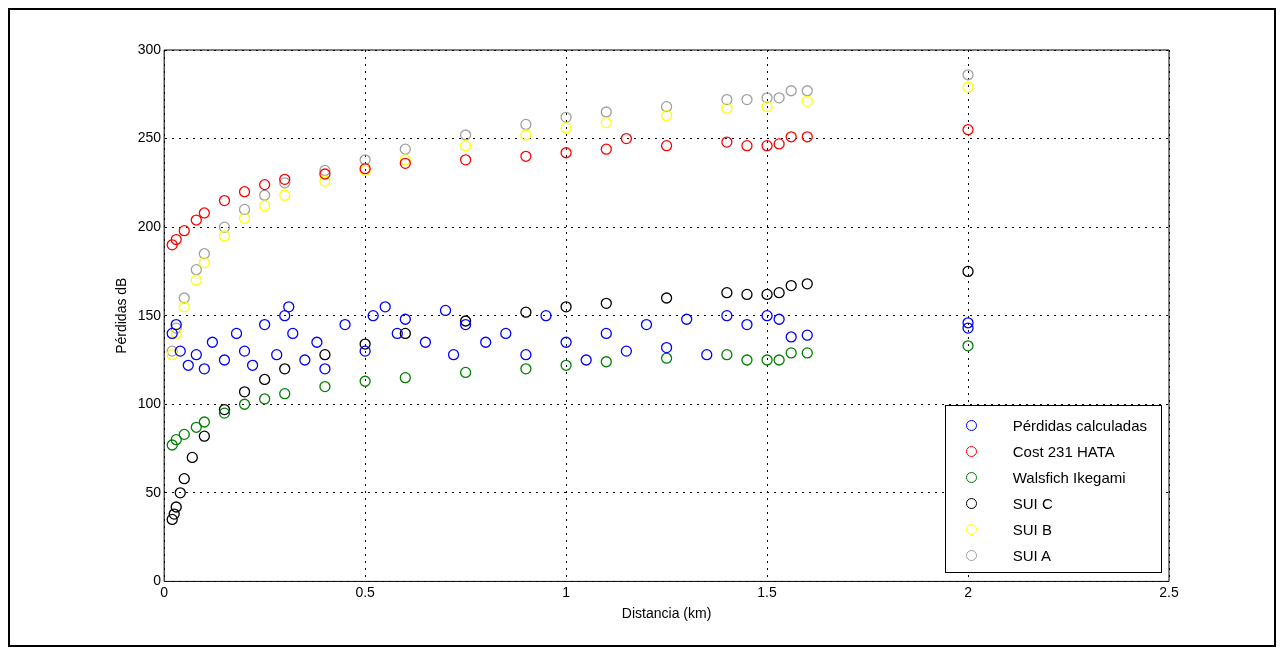  What do you see at coordinates (1079, 425) in the screenshot?
I see `legend-label: Pérdidas calculadas` at bounding box center [1079, 425].